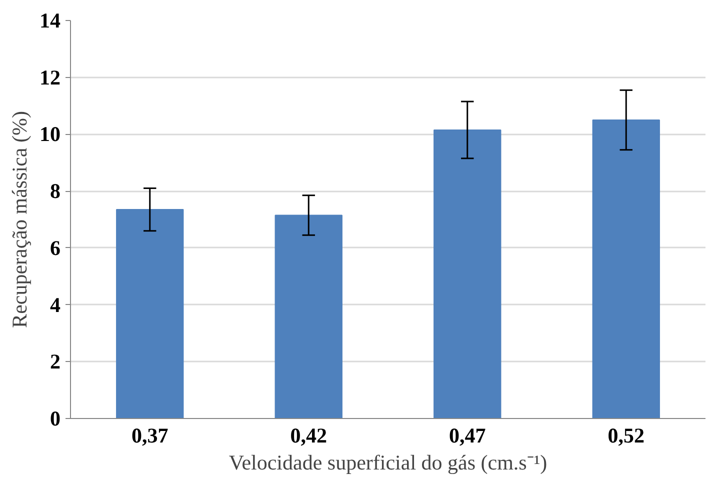  I want to click on y-tick-label: 10, so click(50, 134).